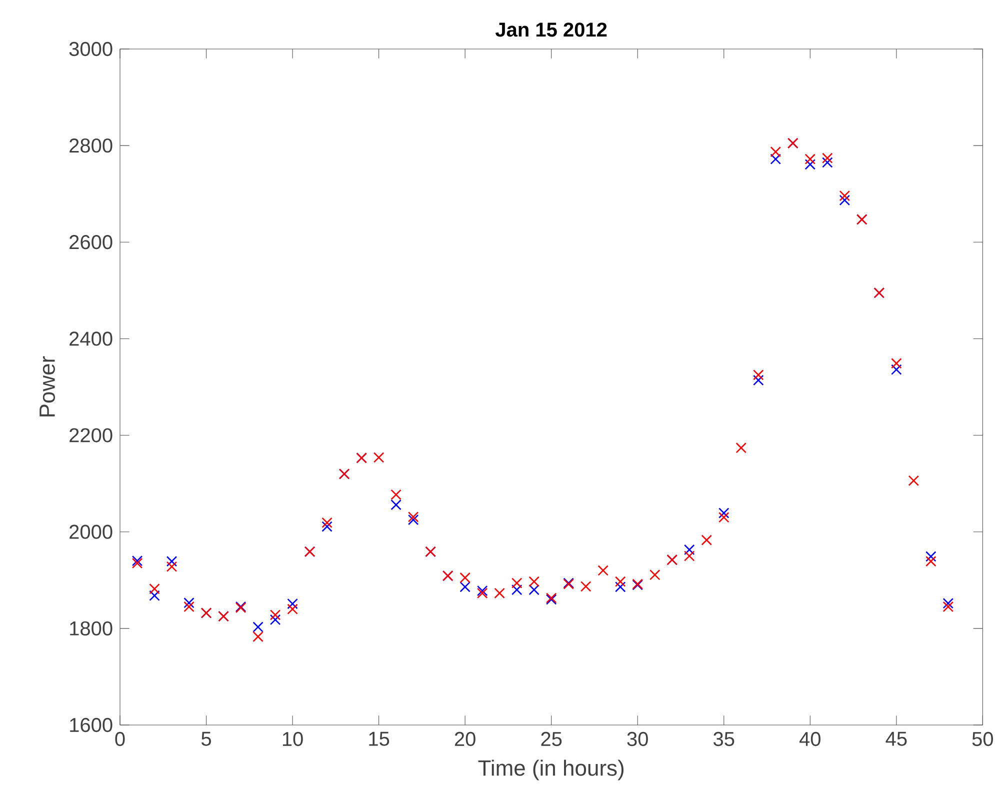  What do you see at coordinates (724, 739) in the screenshot?
I see `x-tick-label: 35` at bounding box center [724, 739].